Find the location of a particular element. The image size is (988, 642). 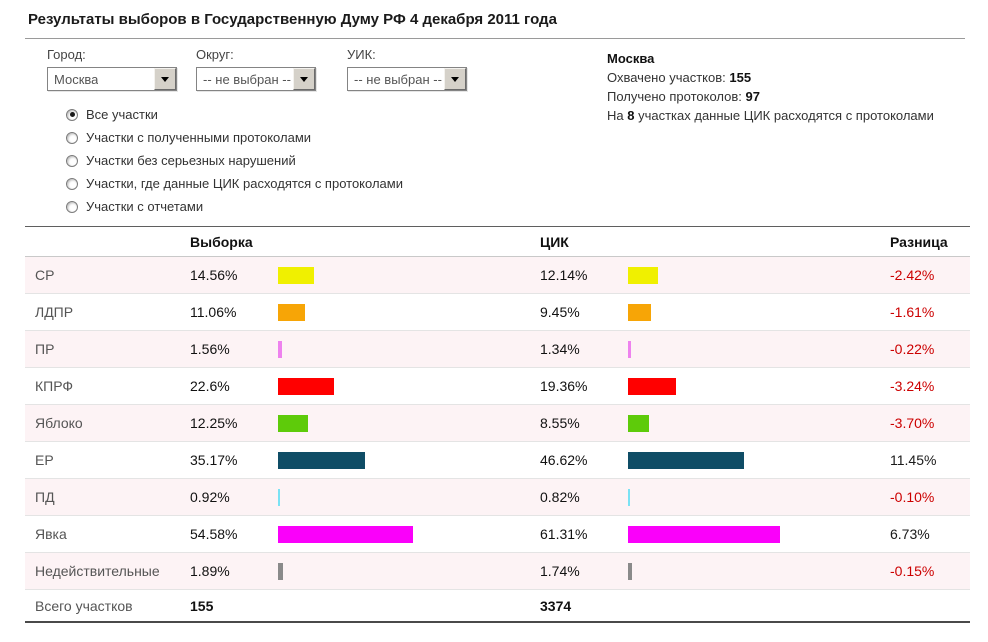

uik-filter: УИК: -- не выбран -- is located at coordinates (407, 69).